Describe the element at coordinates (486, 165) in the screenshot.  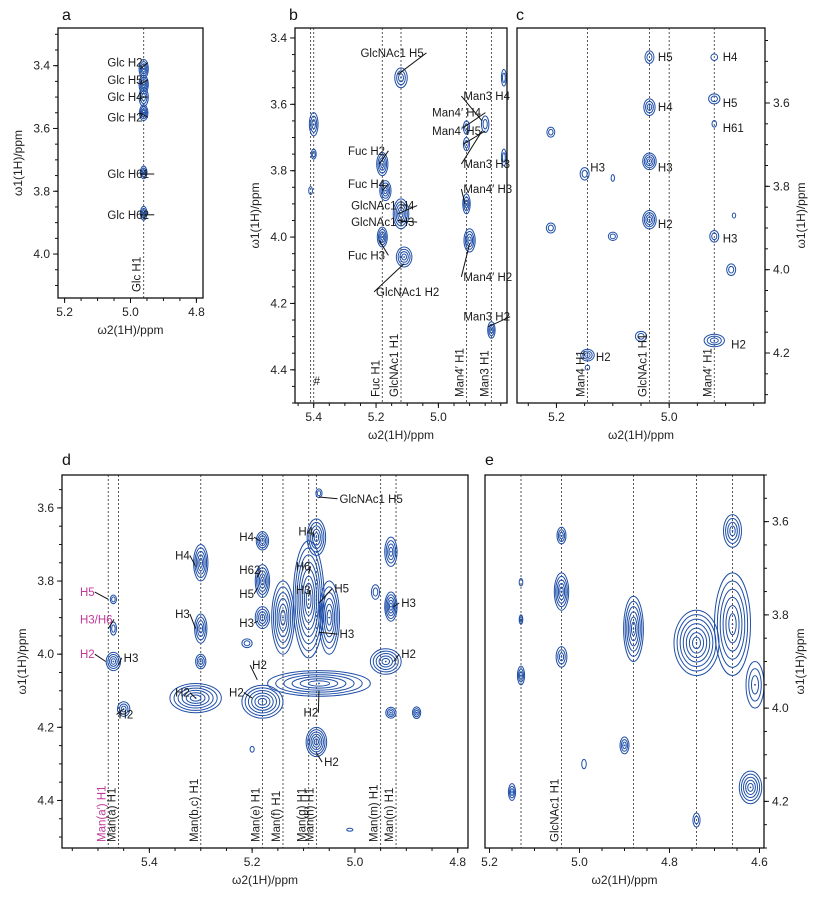
I see `peak-label: Man3 H3` at that location.